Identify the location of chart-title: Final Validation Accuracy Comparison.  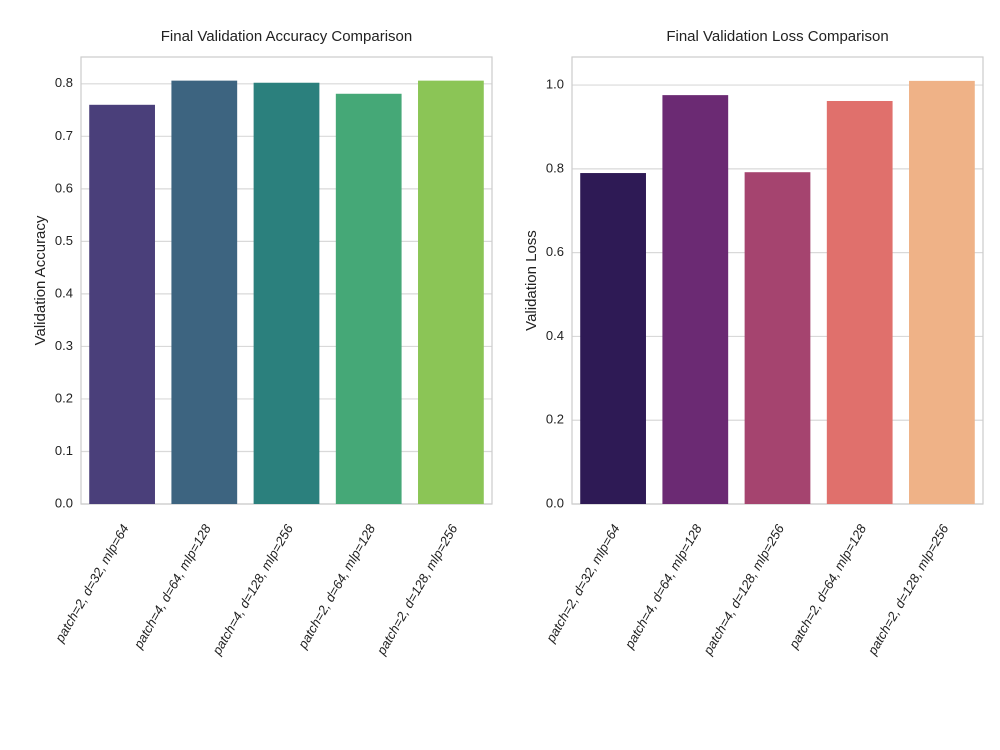
(287, 36).